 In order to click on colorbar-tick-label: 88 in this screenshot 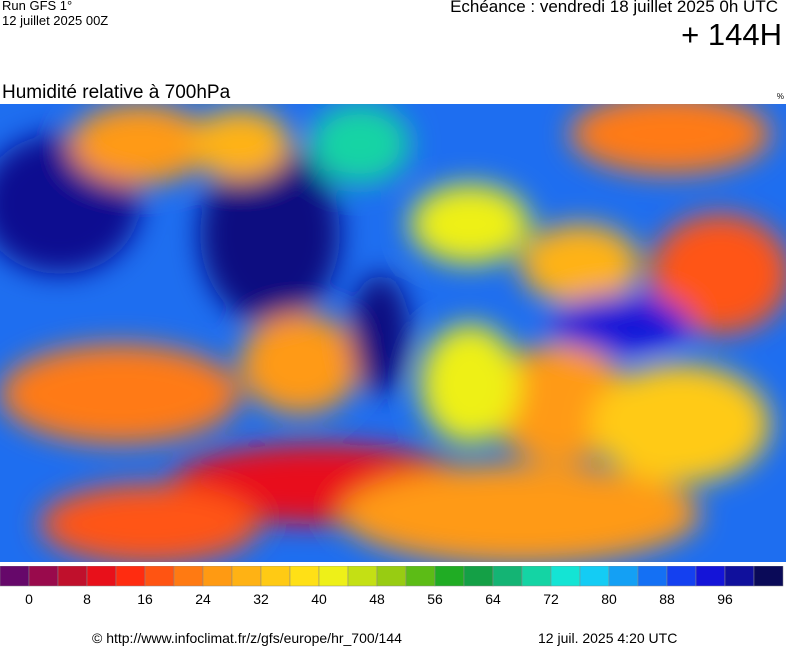, I will do `click(667, 599)`.